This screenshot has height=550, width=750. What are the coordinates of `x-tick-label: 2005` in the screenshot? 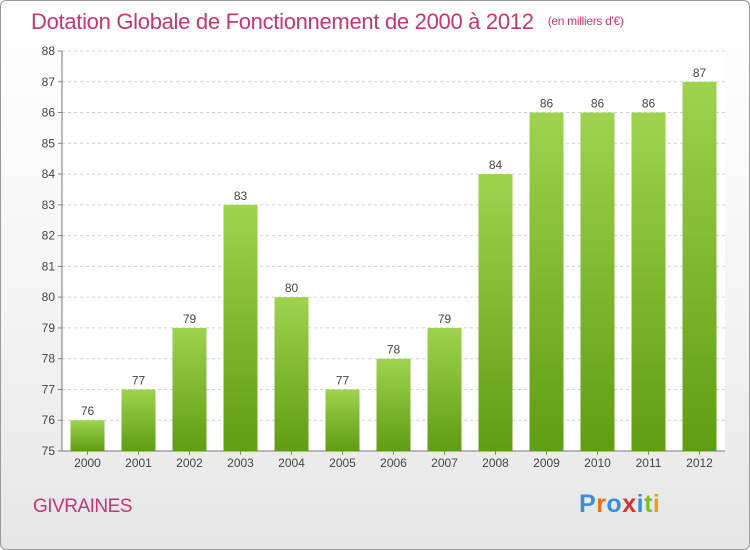 It's located at (342, 463).